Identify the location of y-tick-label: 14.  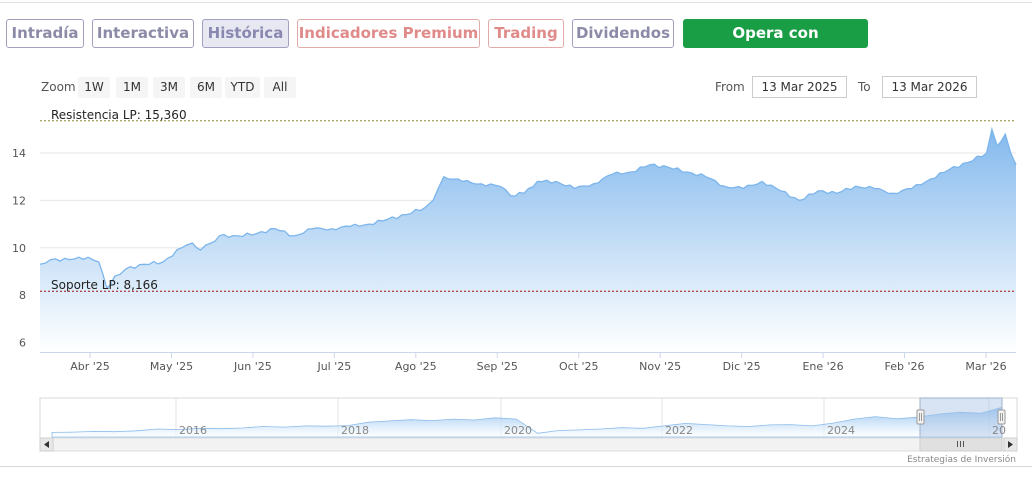
(19, 153).